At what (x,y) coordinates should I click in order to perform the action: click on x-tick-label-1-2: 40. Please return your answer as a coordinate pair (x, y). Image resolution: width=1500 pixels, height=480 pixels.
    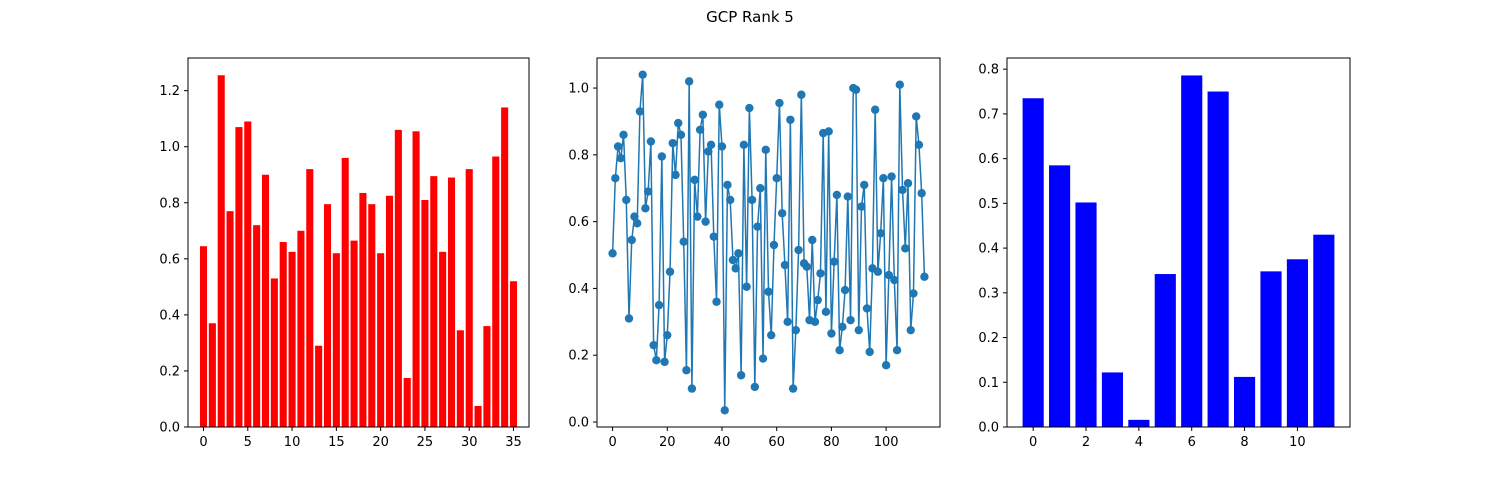
    Looking at the image, I should click on (722, 442).